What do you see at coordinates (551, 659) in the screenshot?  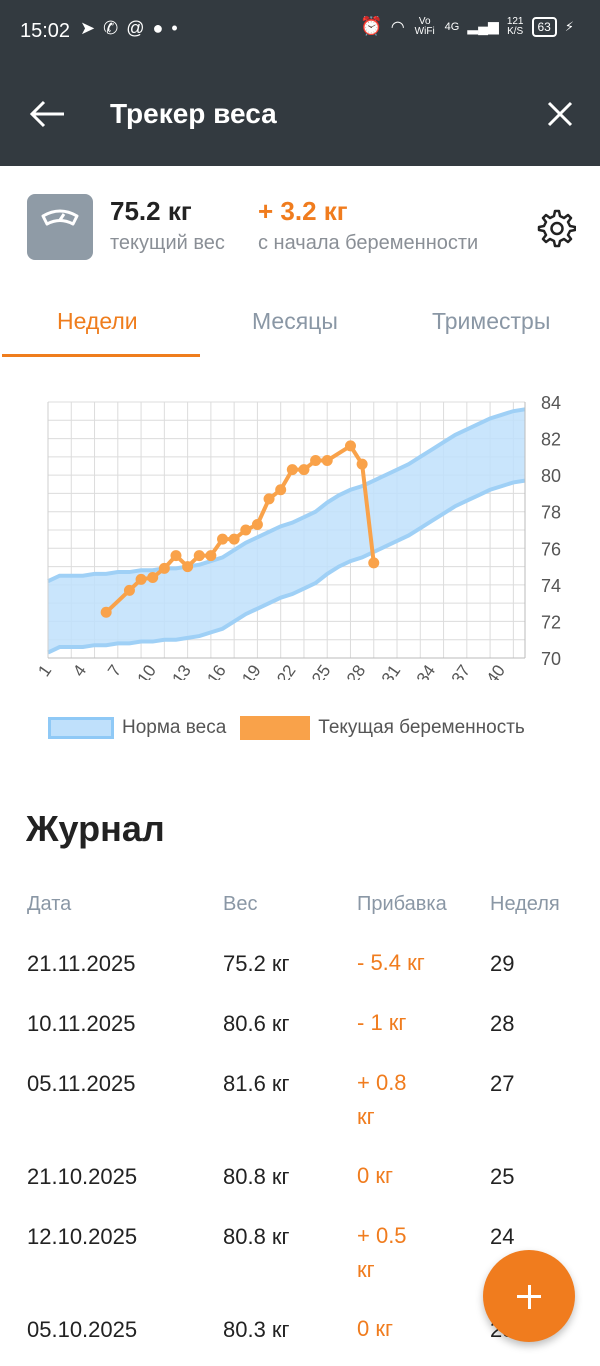 I see `y-tick-label: 70` at bounding box center [551, 659].